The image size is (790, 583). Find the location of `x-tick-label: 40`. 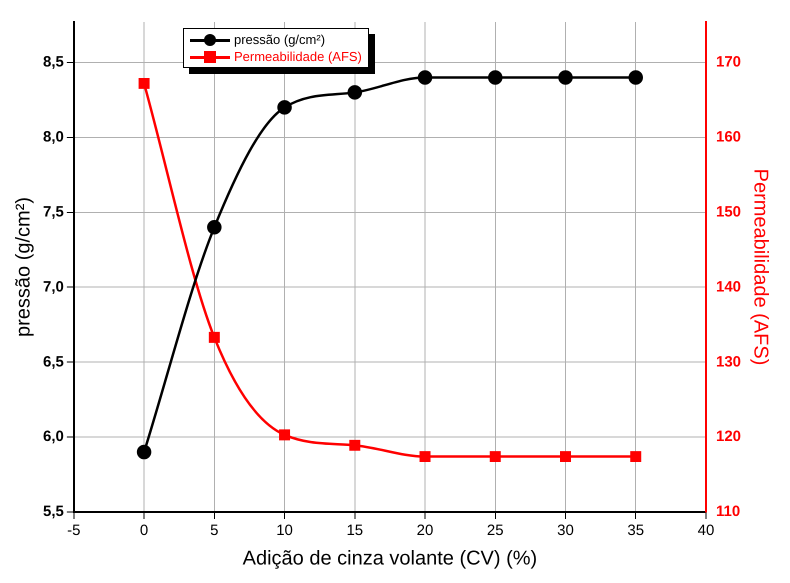

x-tick-label: 40 is located at coordinates (706, 531).